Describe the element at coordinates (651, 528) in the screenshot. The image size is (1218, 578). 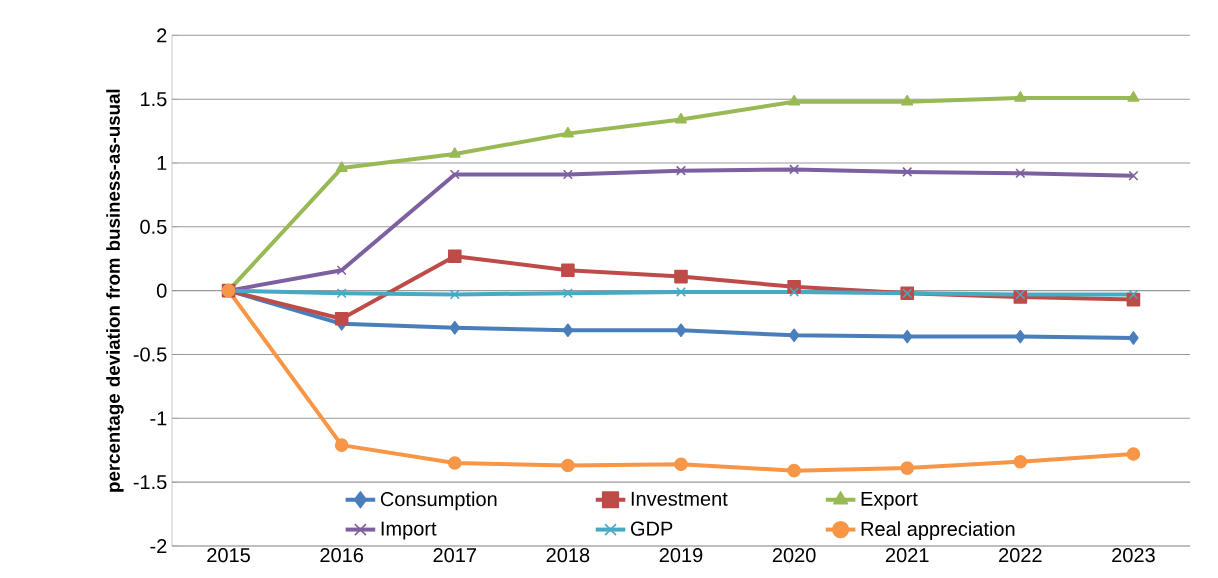
I see `legend-label: GDP` at that location.